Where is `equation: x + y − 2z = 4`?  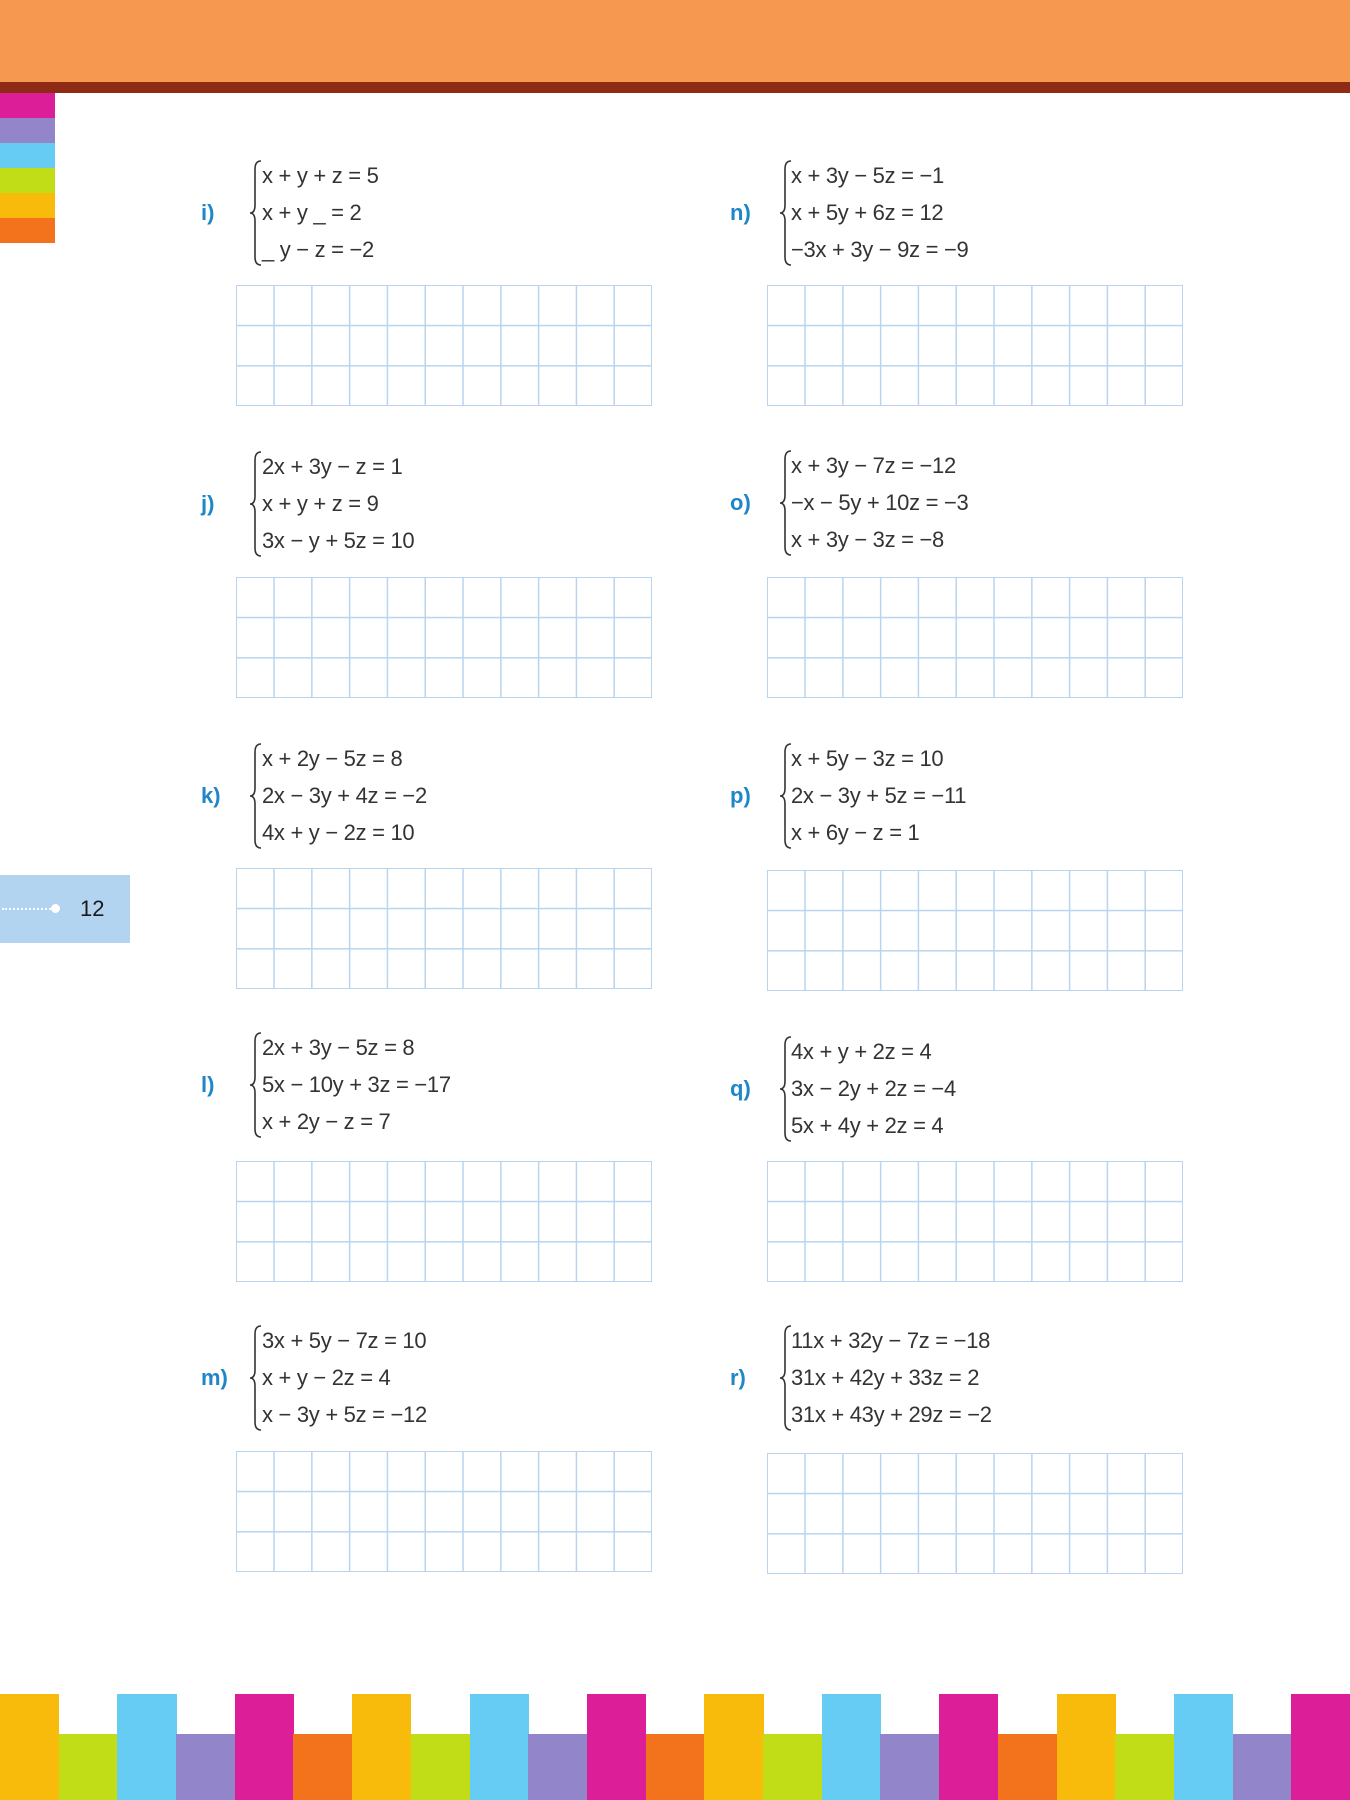
equation: x + y − 2z = 4 is located at coordinates (326, 1377).